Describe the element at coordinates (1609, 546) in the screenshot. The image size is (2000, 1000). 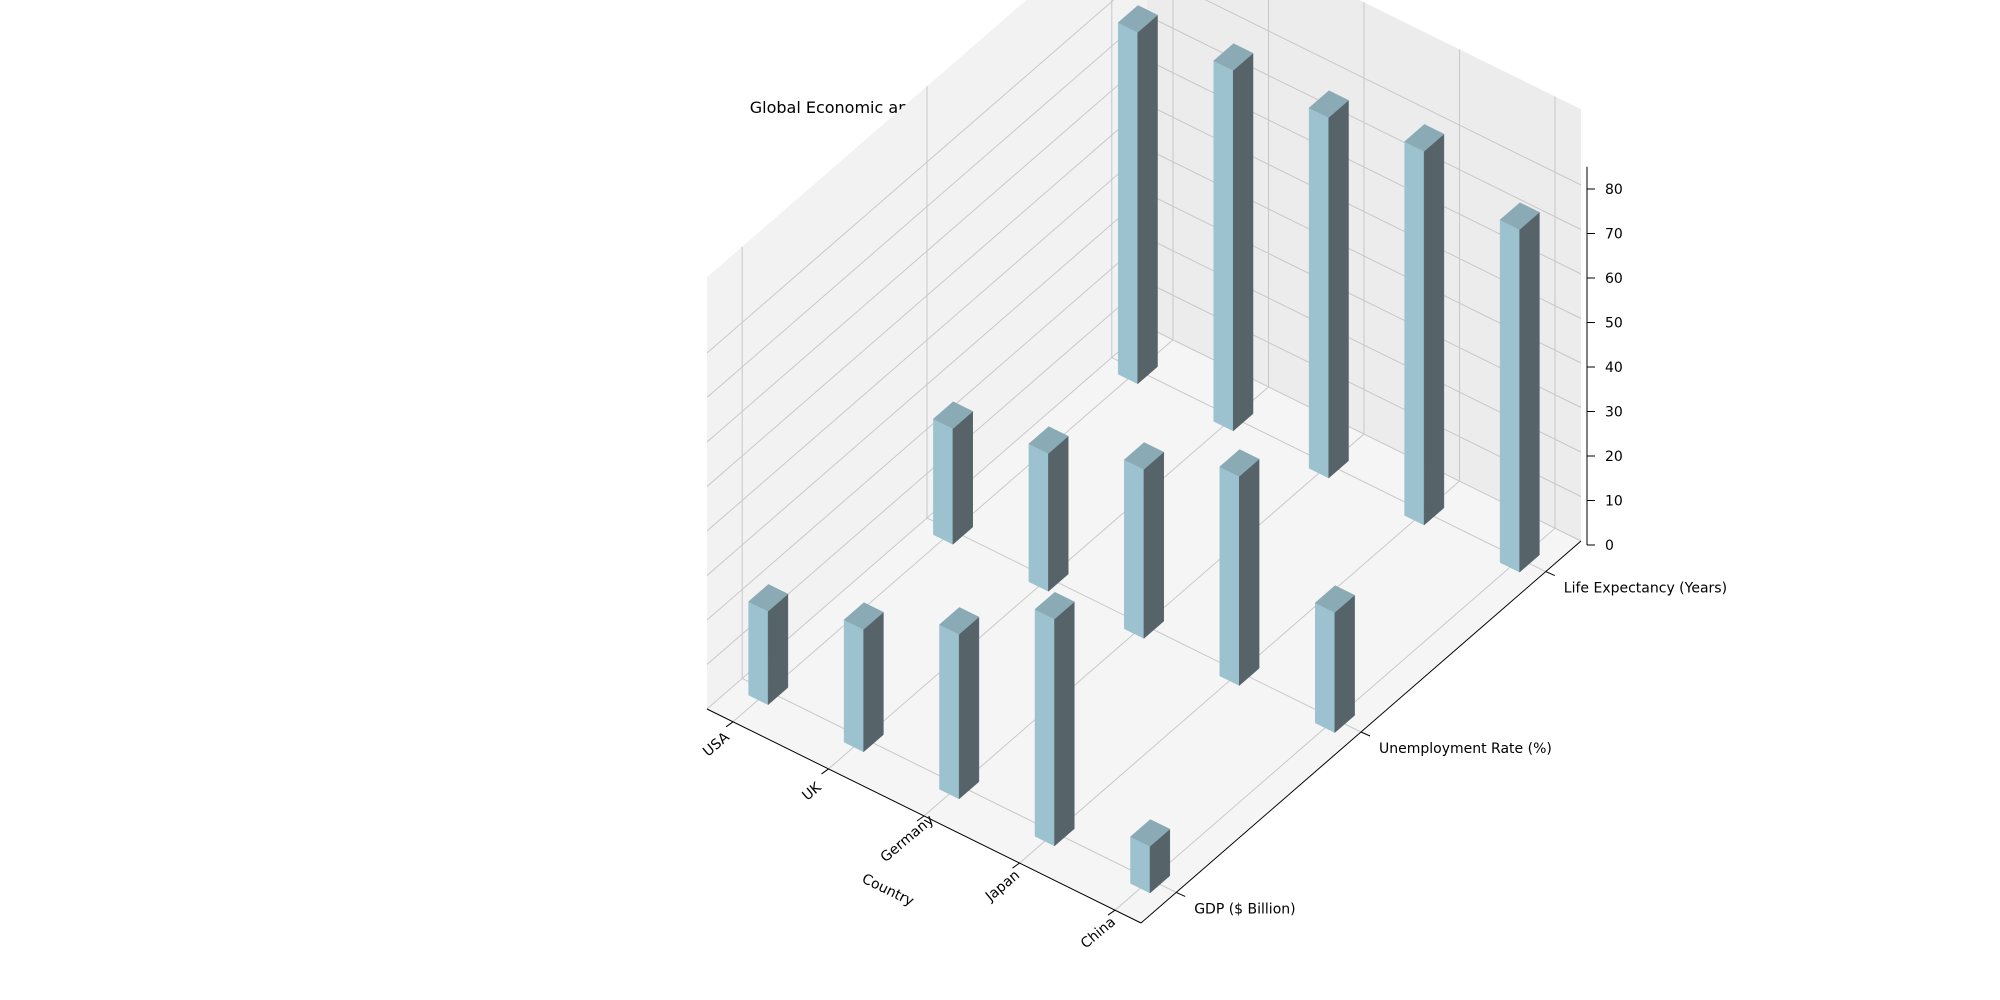
I see `z-tick-label: 0` at that location.